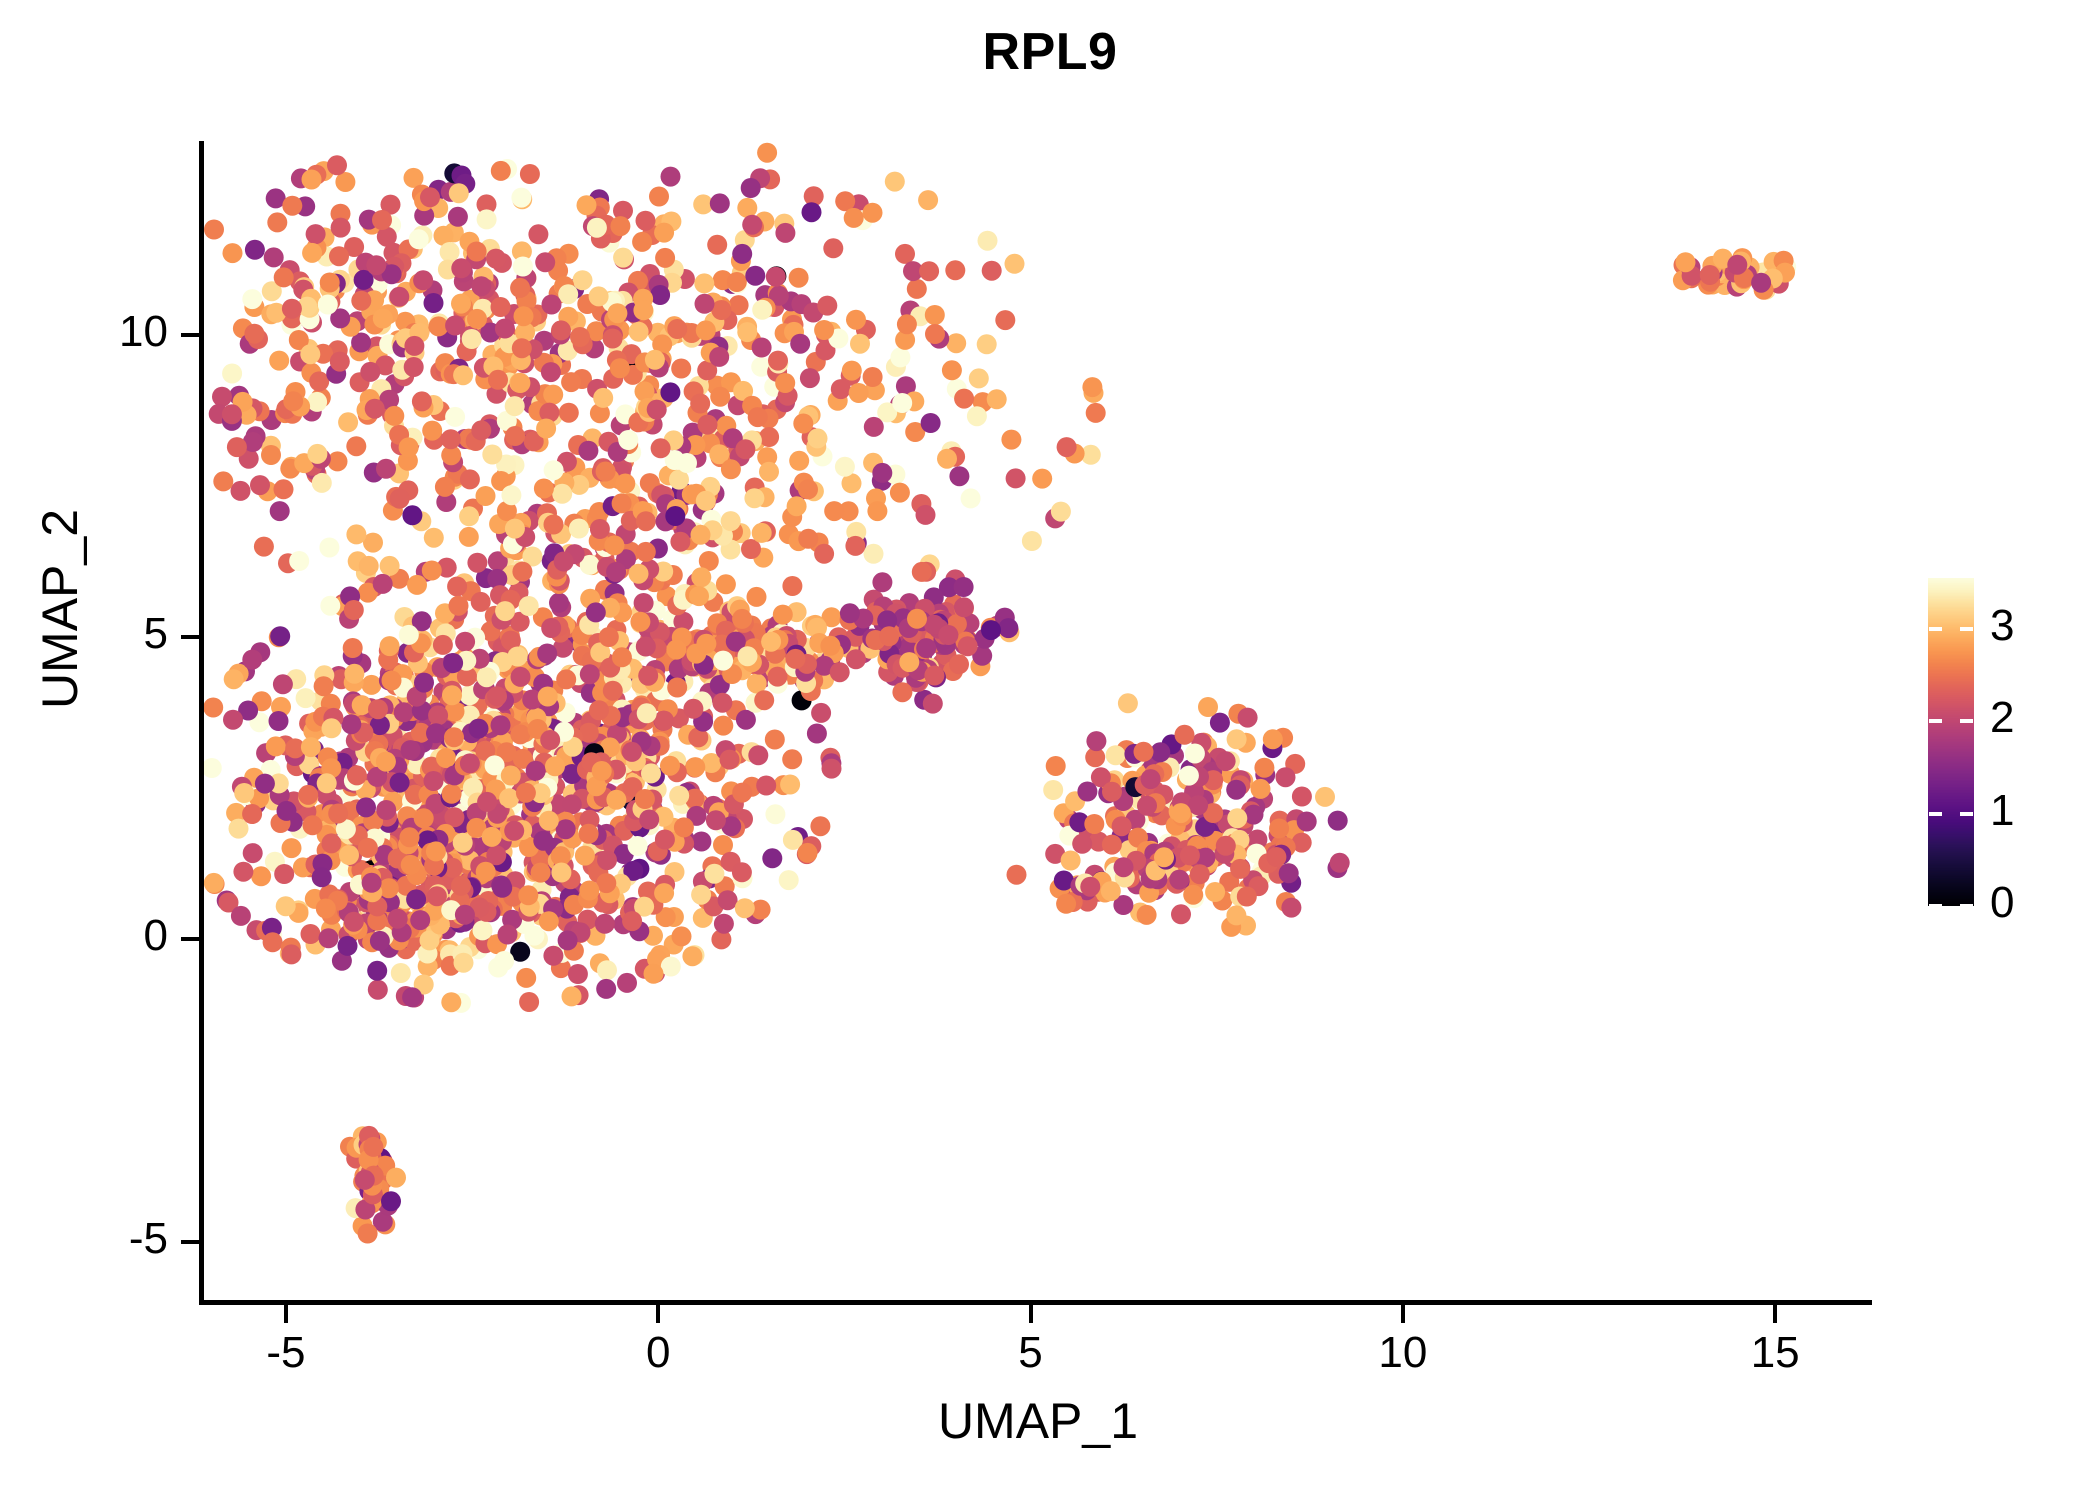 This screenshot has height=1500, width=2100. What do you see at coordinates (1775, 1314) in the screenshot?
I see `x-axis-tick` at bounding box center [1775, 1314].